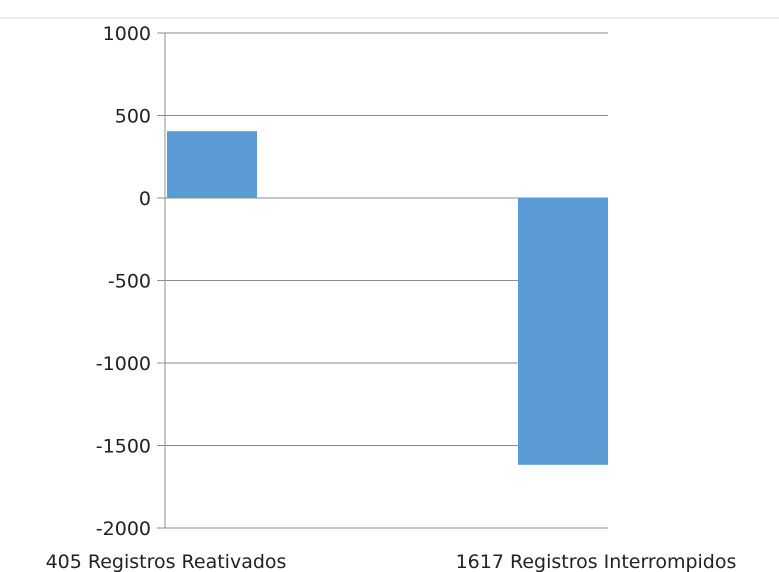  Describe the element at coordinates (127, 34) in the screenshot. I see `y-tick-label-0: 1000` at that location.